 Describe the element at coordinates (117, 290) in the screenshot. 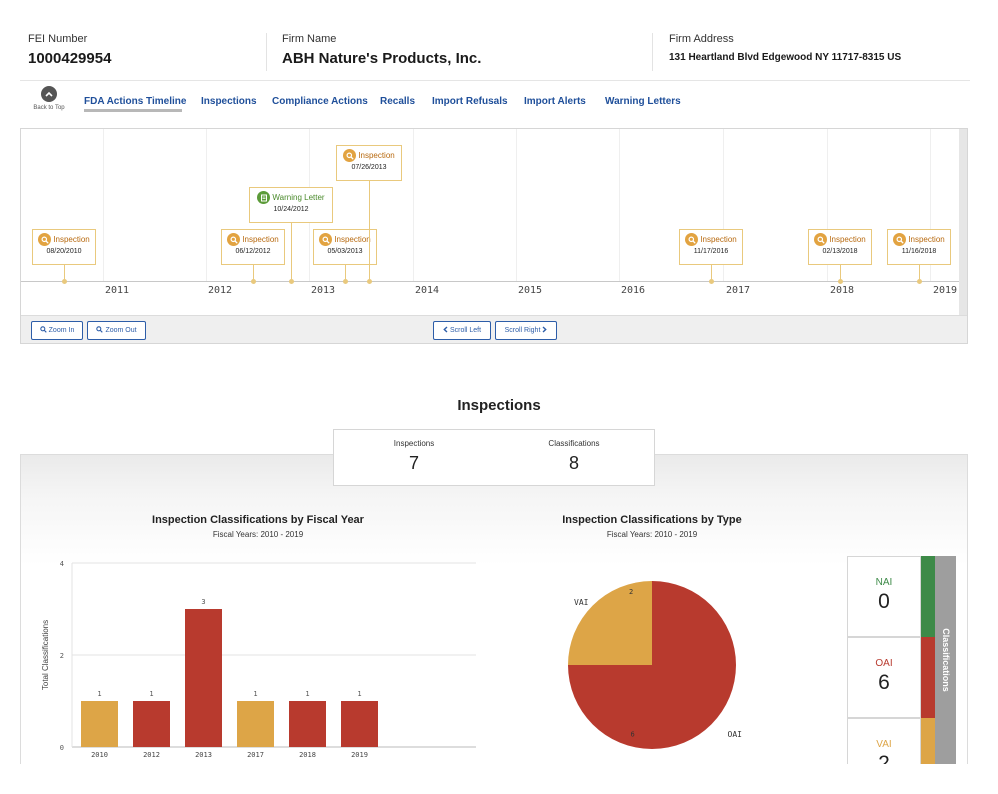

I see `timeline-year-label: 2011` at that location.